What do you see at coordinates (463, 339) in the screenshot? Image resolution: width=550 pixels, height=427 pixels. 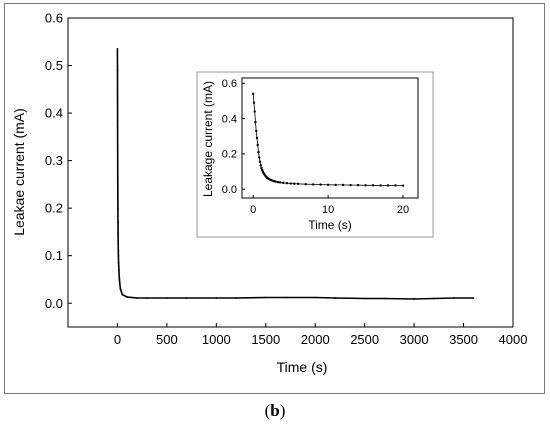 I see `x-tick-label: 3500` at bounding box center [463, 339].